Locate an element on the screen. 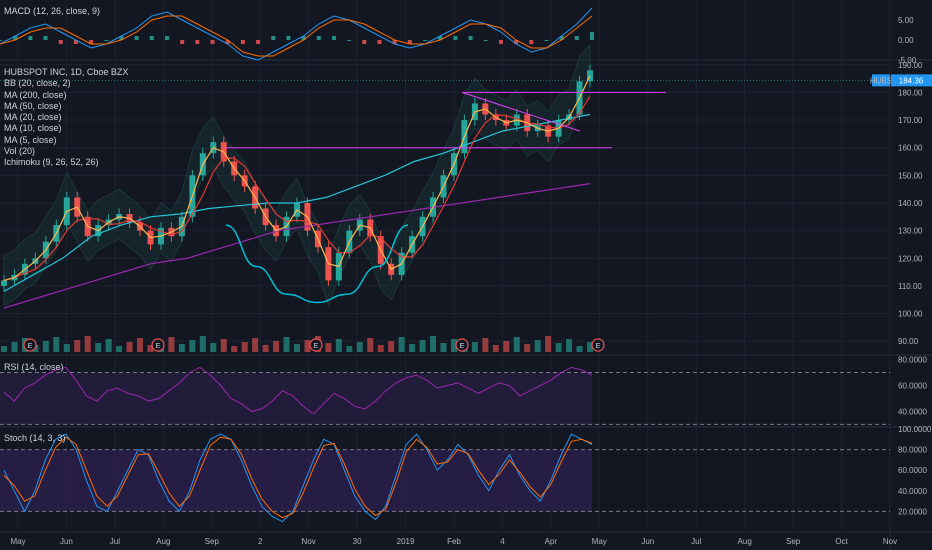 This screenshot has width=932, height=550. symbol-title: HUBSPOT INC, 1D, Cboe BZX is located at coordinates (66, 72).